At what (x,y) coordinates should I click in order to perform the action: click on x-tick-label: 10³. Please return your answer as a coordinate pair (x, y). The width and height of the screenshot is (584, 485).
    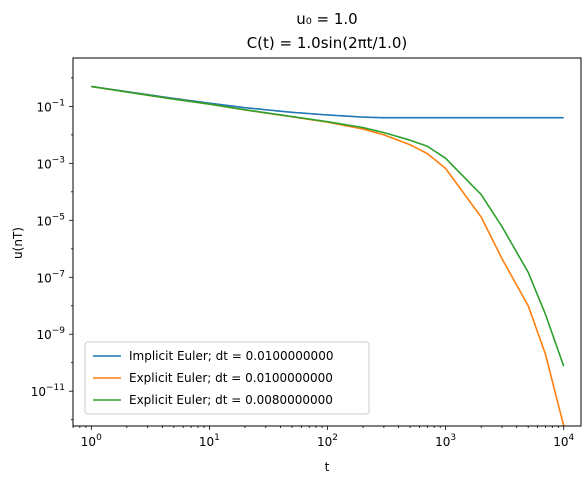
    Looking at the image, I should click on (445, 441).